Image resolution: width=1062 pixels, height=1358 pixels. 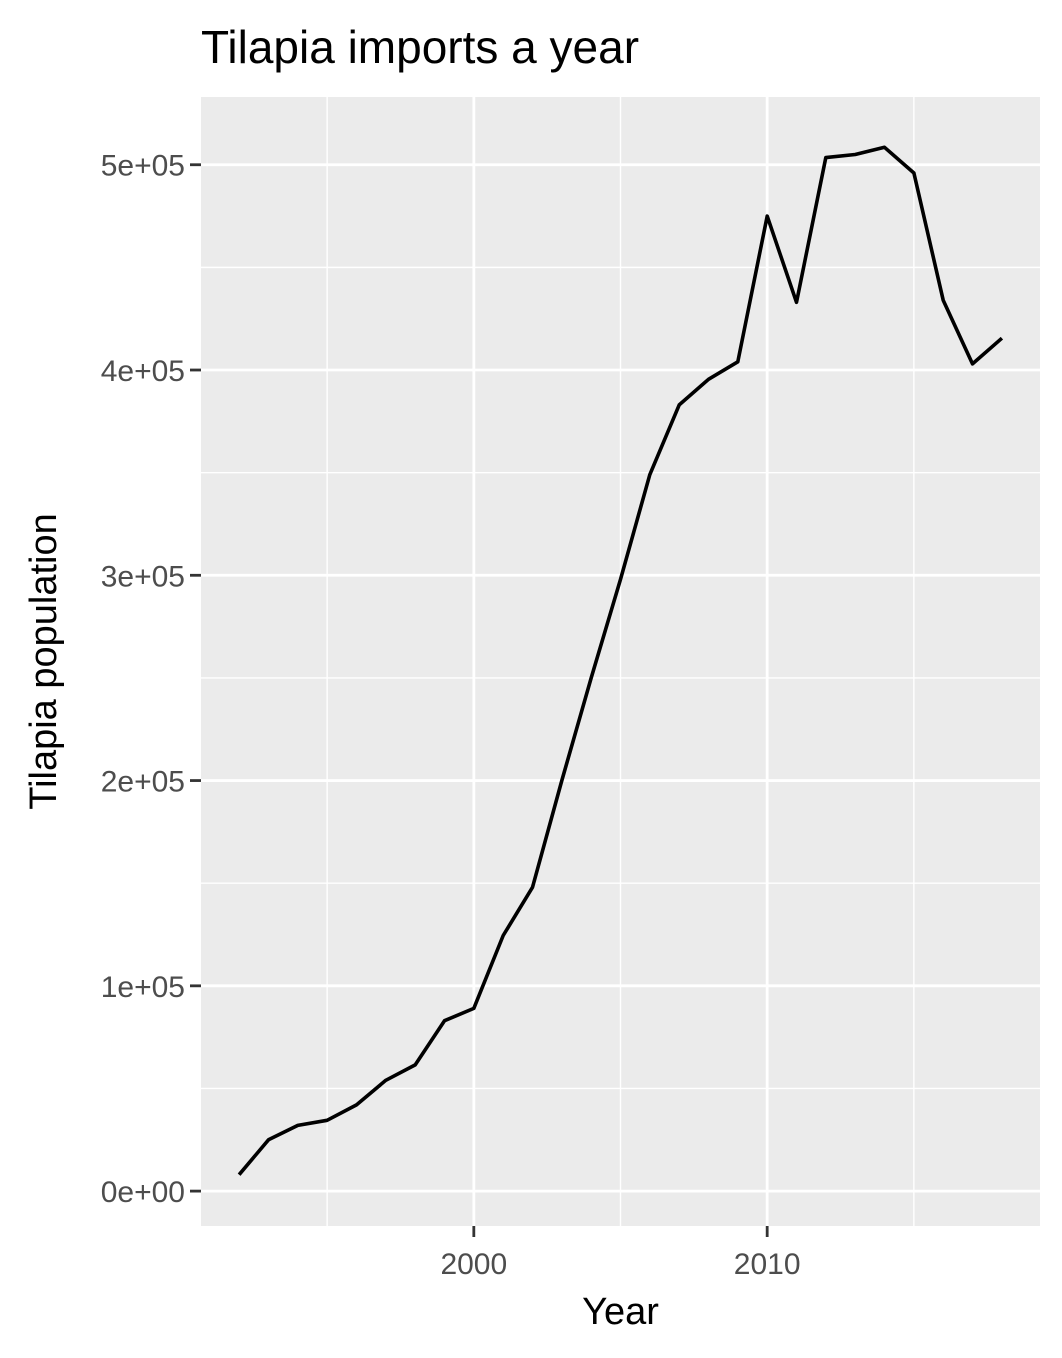 I want to click on y-tick-label: 1e+05, so click(x=143, y=987).